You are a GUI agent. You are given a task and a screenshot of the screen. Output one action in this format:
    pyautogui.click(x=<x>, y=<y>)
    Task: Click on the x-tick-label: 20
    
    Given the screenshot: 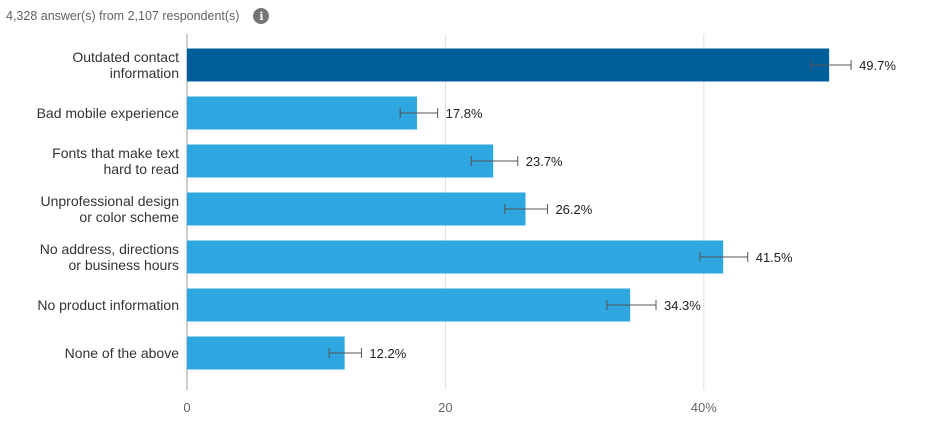 What is the action you would take?
    pyautogui.click(x=445, y=407)
    